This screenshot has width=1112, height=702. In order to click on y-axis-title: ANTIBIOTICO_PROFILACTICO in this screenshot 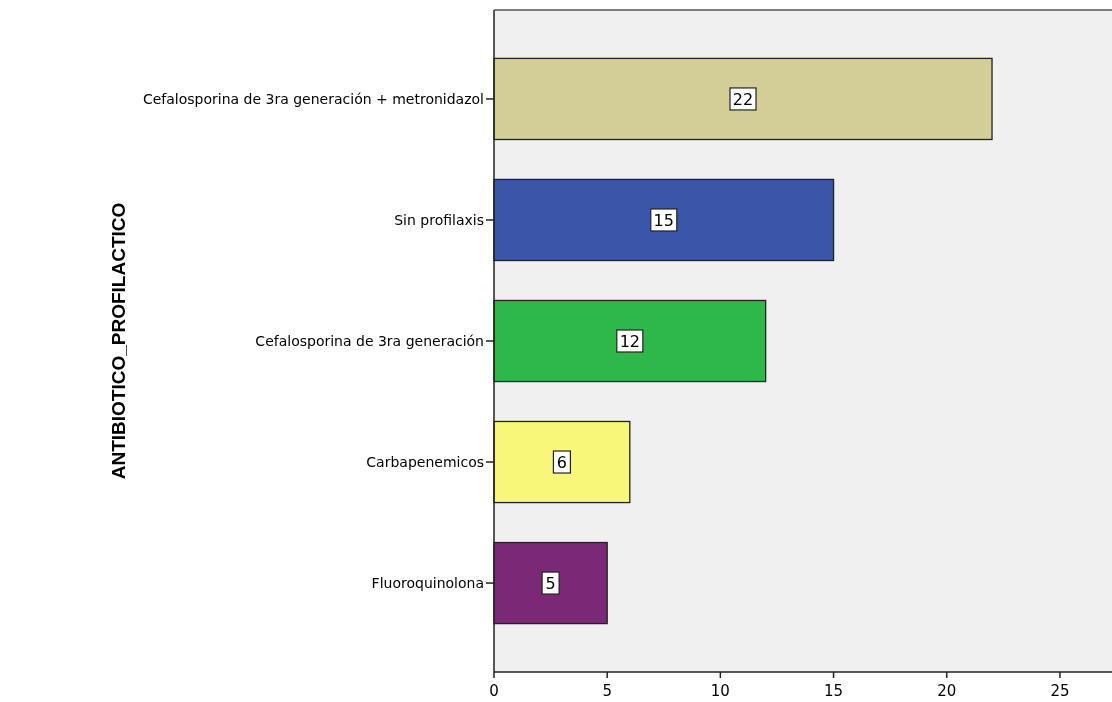, I will do `click(118, 341)`.